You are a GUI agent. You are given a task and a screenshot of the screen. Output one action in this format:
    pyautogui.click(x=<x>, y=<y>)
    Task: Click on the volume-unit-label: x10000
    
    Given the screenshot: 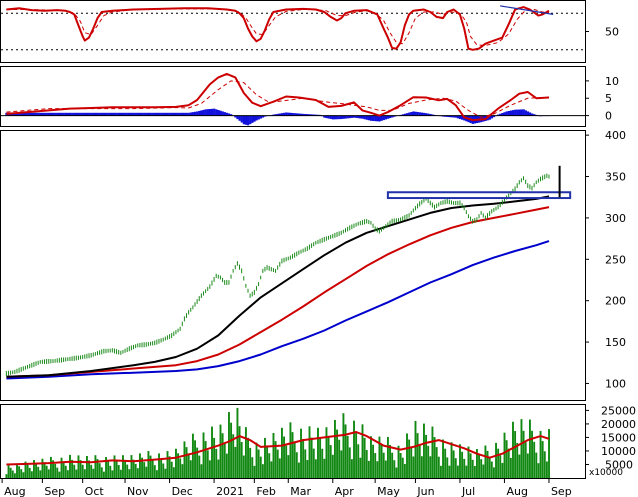 What is the action you would take?
    pyautogui.click(x=606, y=473)
    